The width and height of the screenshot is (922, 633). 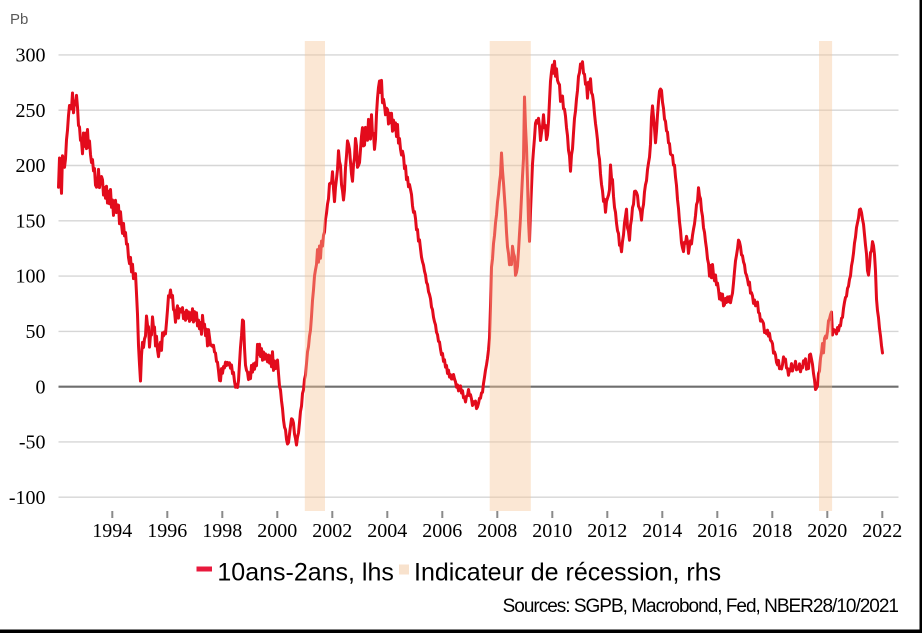 I want to click on svg-text: 2010, so click(x=552, y=531).